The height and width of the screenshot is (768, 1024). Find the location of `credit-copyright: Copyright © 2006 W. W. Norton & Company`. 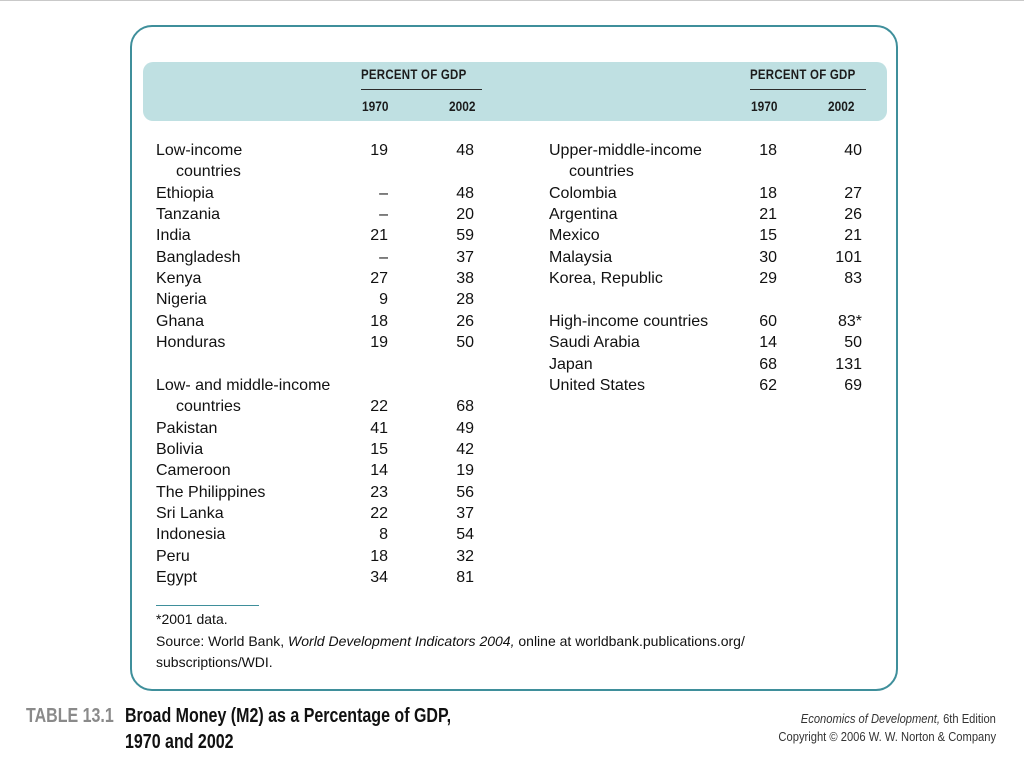

credit-copyright: Copyright © 2006 W. W. Norton & Company is located at coordinates (887, 736).